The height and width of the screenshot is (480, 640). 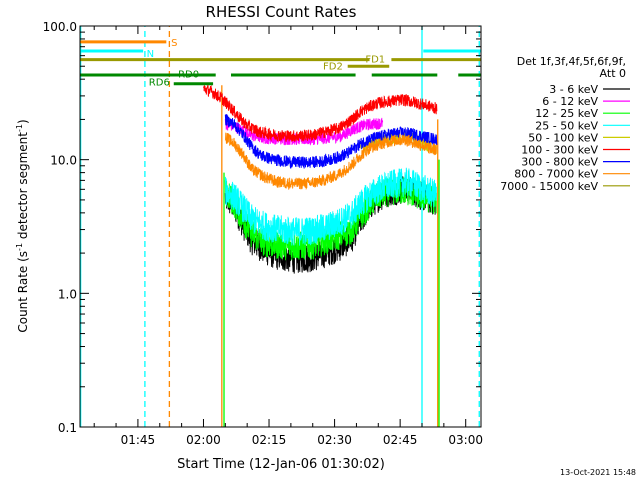 What do you see at coordinates (280, 63) in the screenshot?
I see `attenuator-bars: S N FD1 FD2 RD0 RD6` at bounding box center [280, 63].